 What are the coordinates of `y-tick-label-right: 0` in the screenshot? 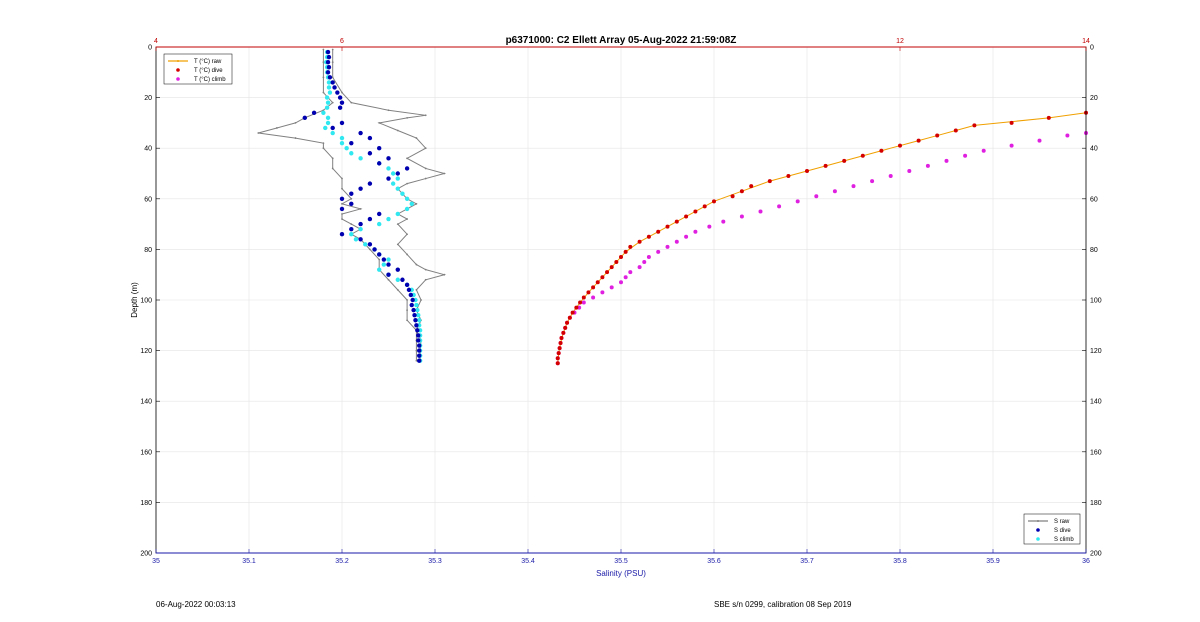 It's located at (1092, 48).